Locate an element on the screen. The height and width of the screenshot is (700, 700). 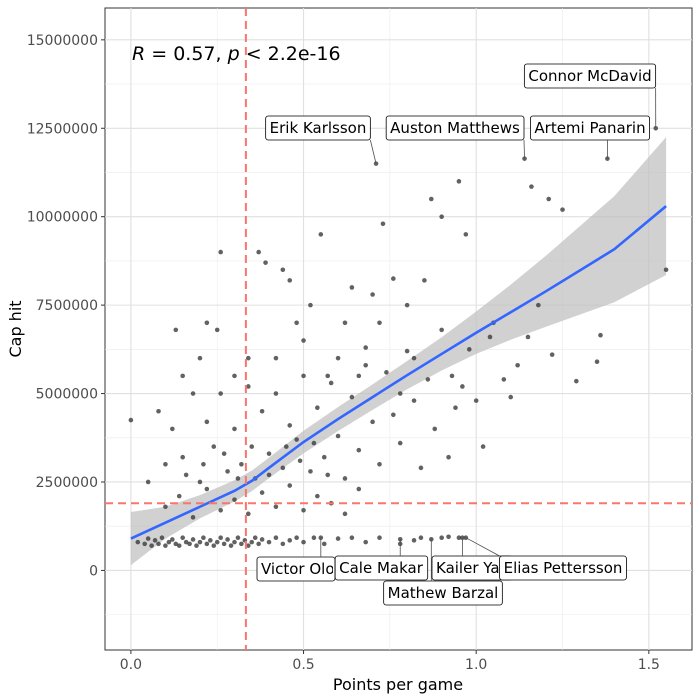
r-value: = 0.57, is located at coordinates (186, 54).